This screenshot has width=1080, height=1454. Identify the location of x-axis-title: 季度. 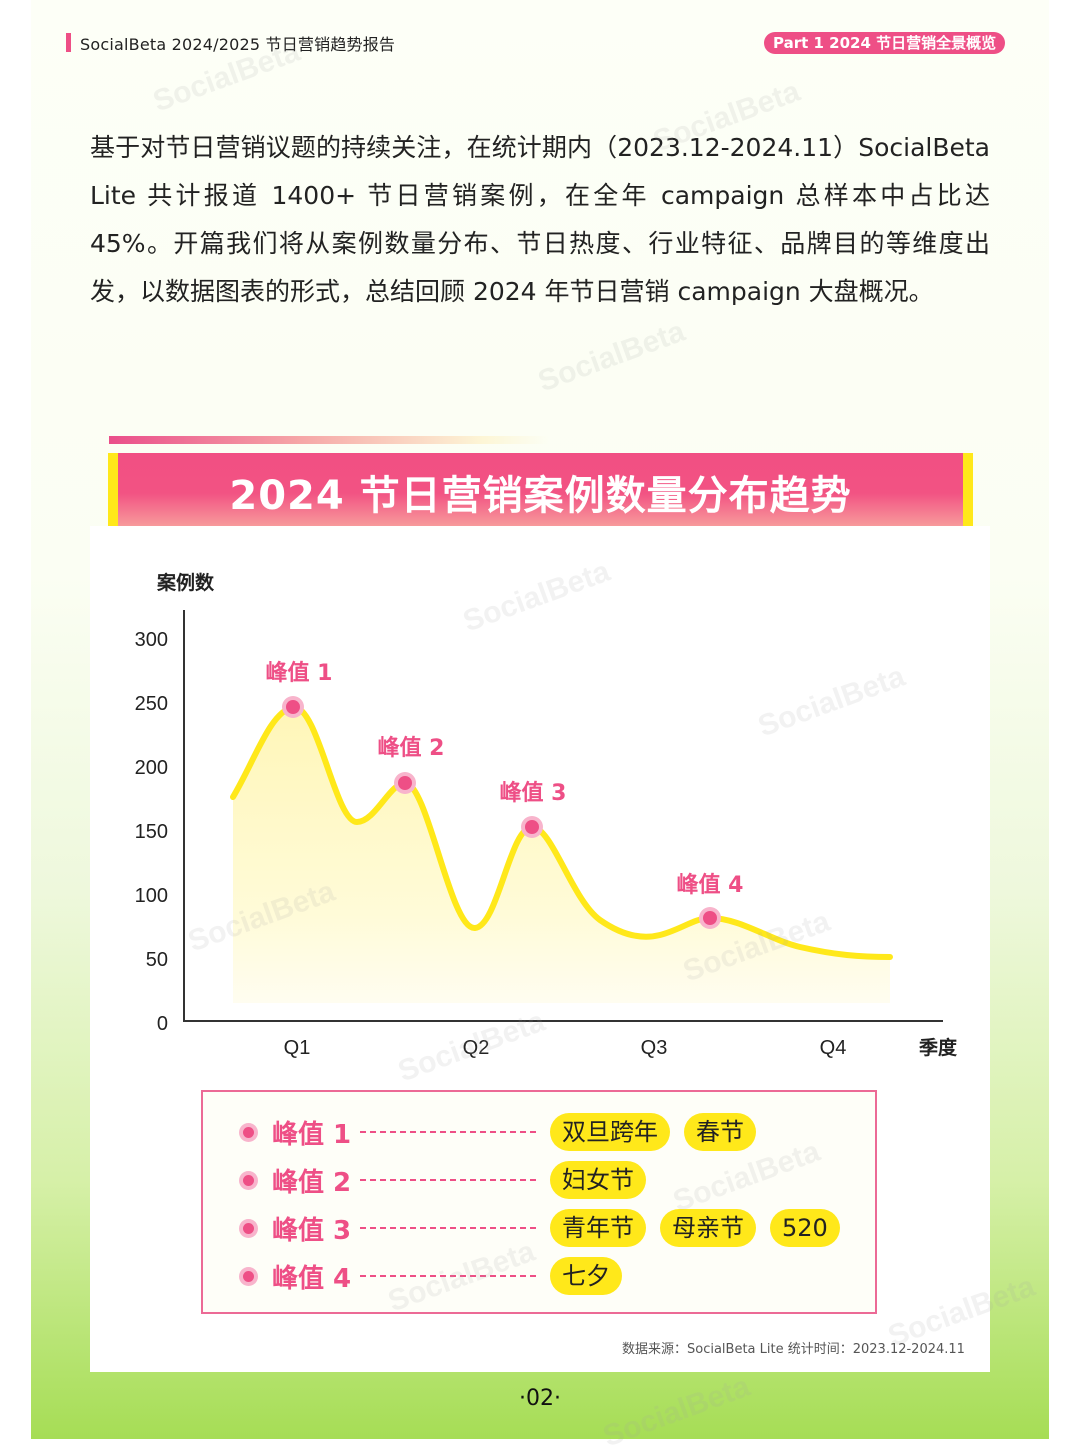
(938, 1047).